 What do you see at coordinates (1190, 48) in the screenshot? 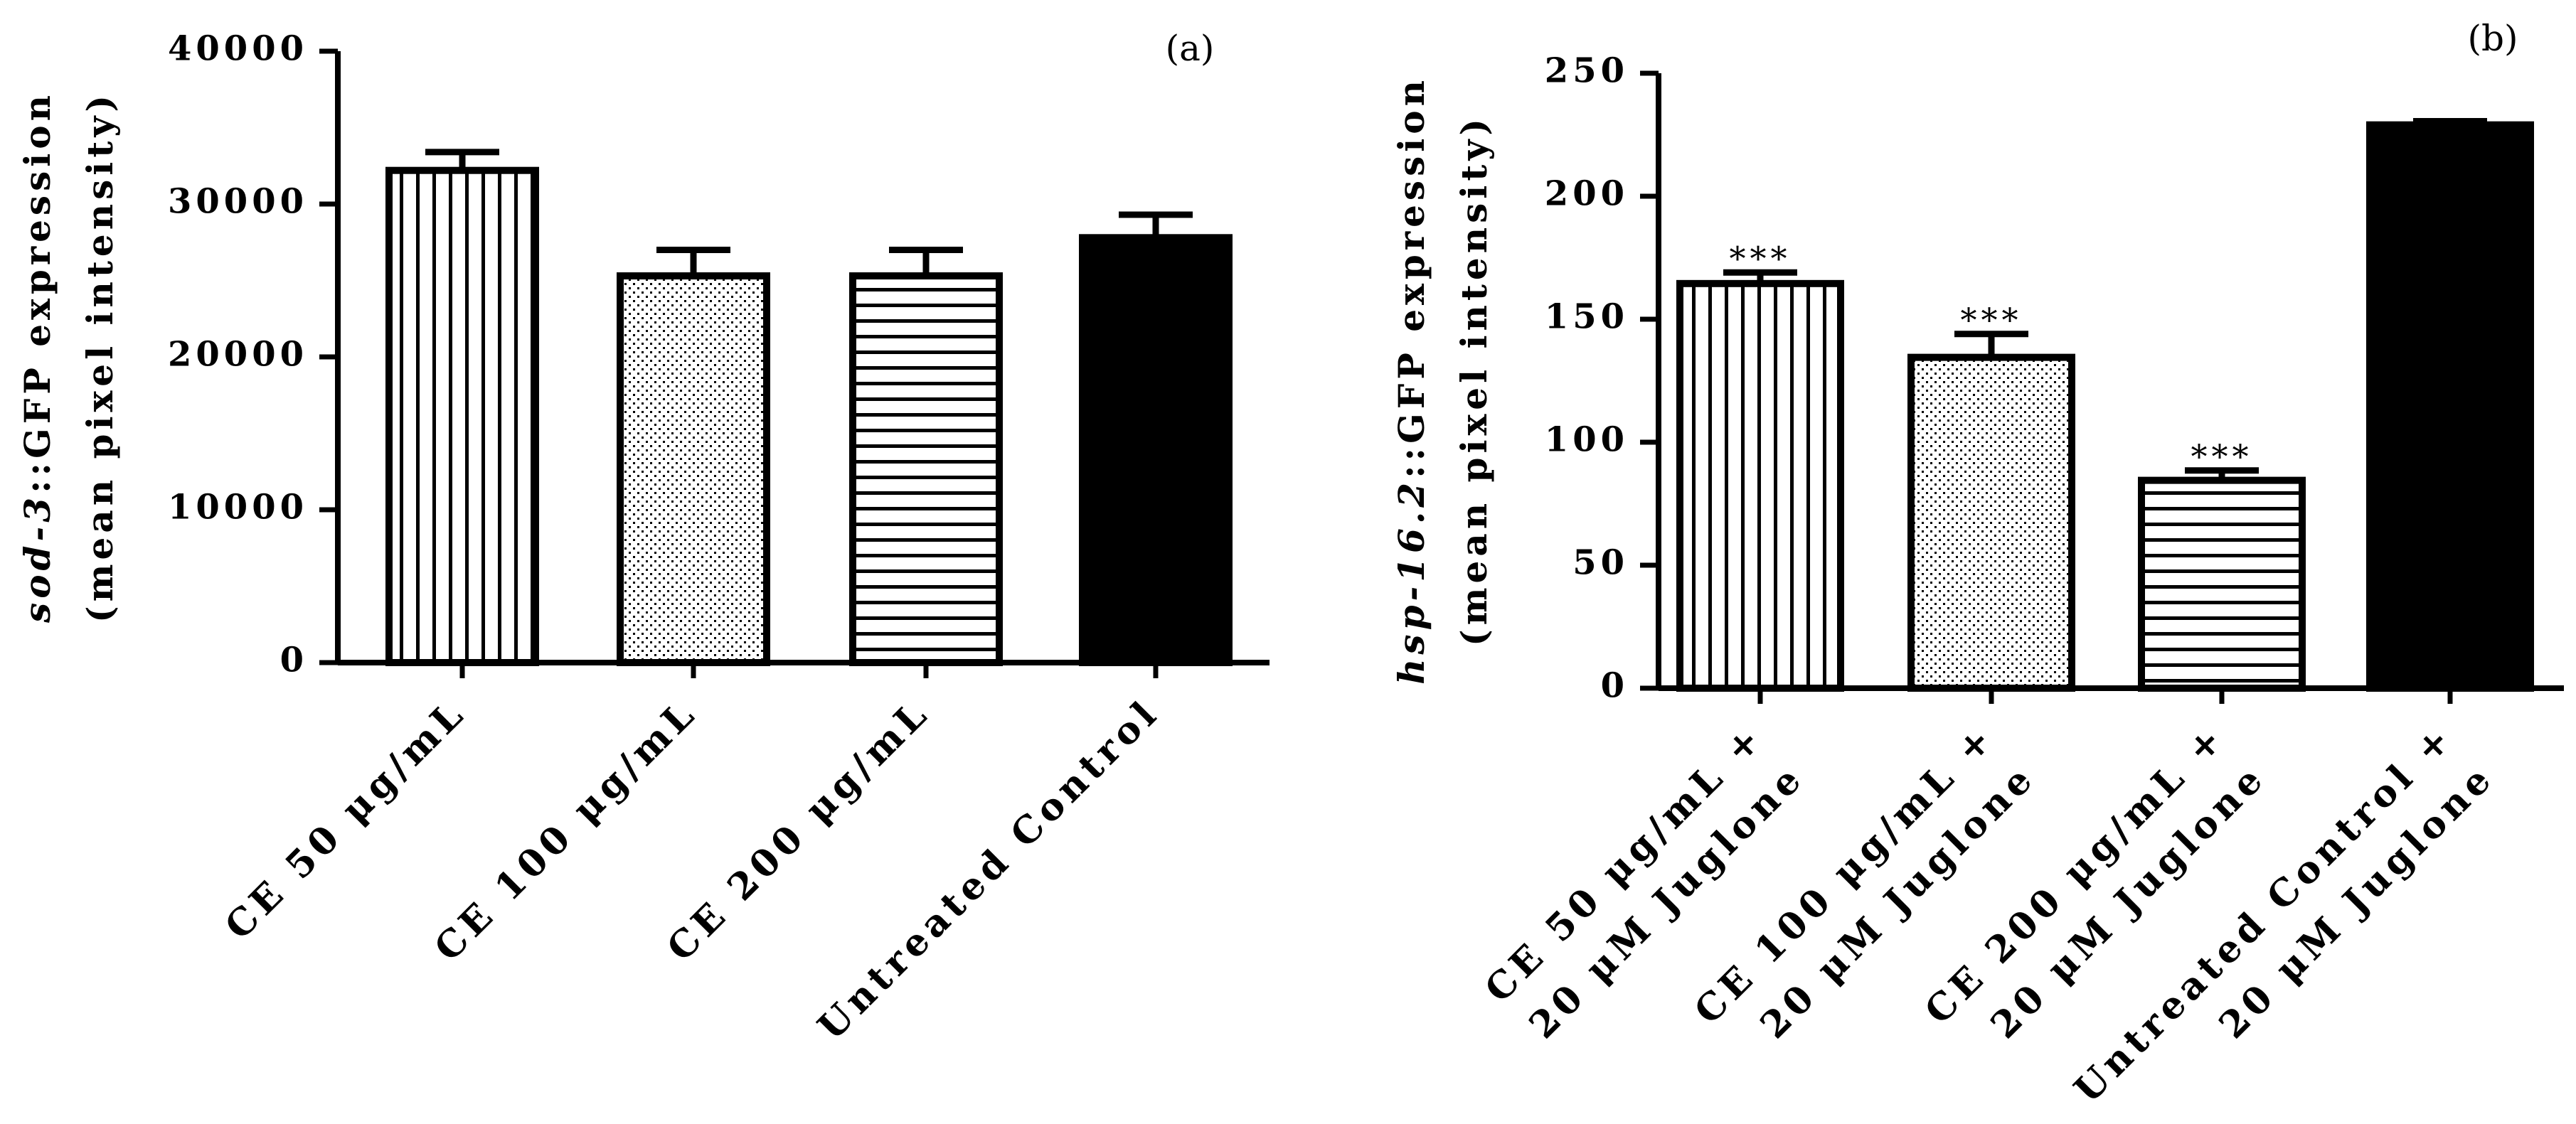
I see `panel-label: (a)` at bounding box center [1190, 48].